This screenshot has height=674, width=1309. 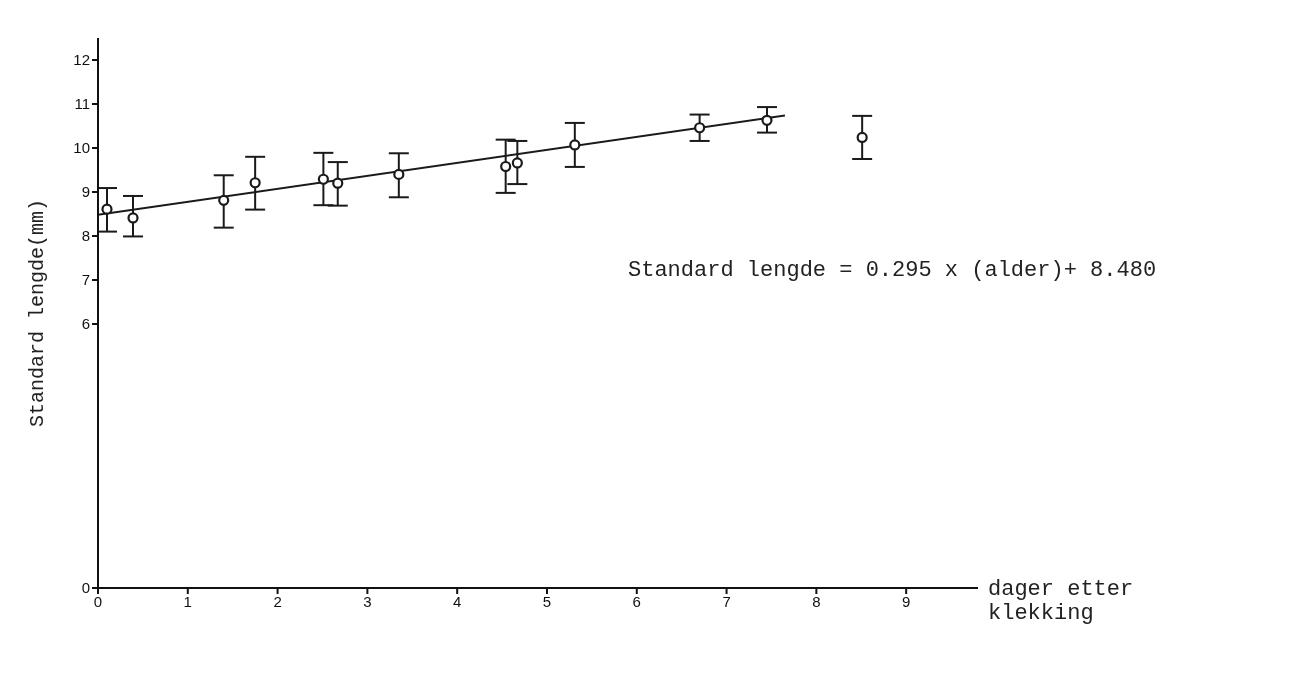 What do you see at coordinates (81, 148) in the screenshot?
I see `y-tick-label: 10` at bounding box center [81, 148].